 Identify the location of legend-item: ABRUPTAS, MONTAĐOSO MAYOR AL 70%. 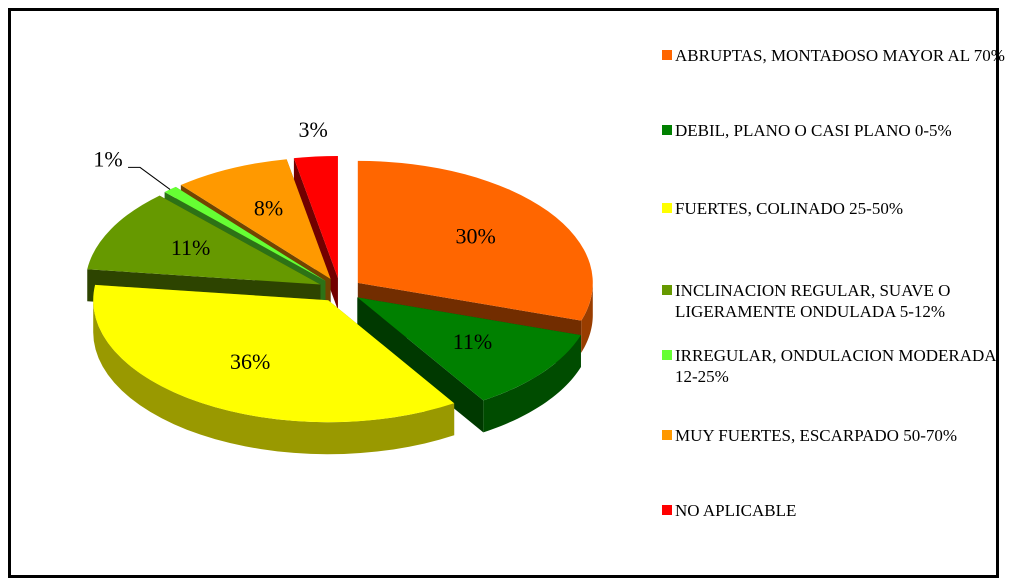
(833, 55).